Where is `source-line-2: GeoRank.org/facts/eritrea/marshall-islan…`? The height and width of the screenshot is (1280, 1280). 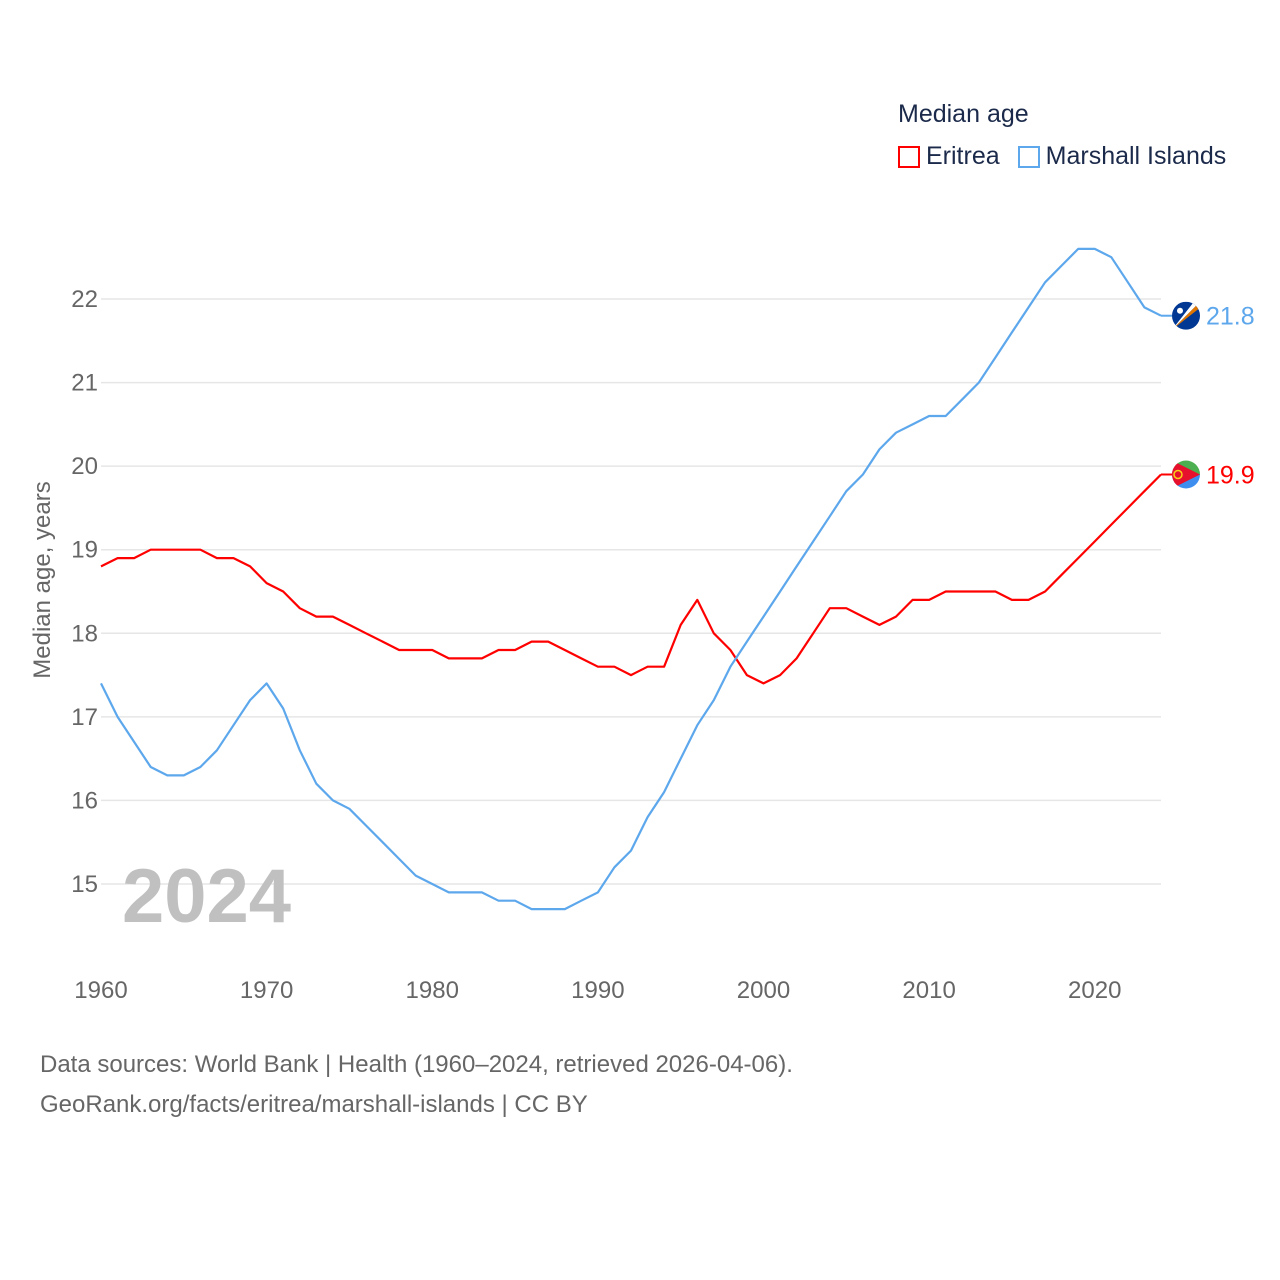
source-line-2: GeoRank.org/facts/eritrea/marshall-islan… is located at coordinates (314, 1104).